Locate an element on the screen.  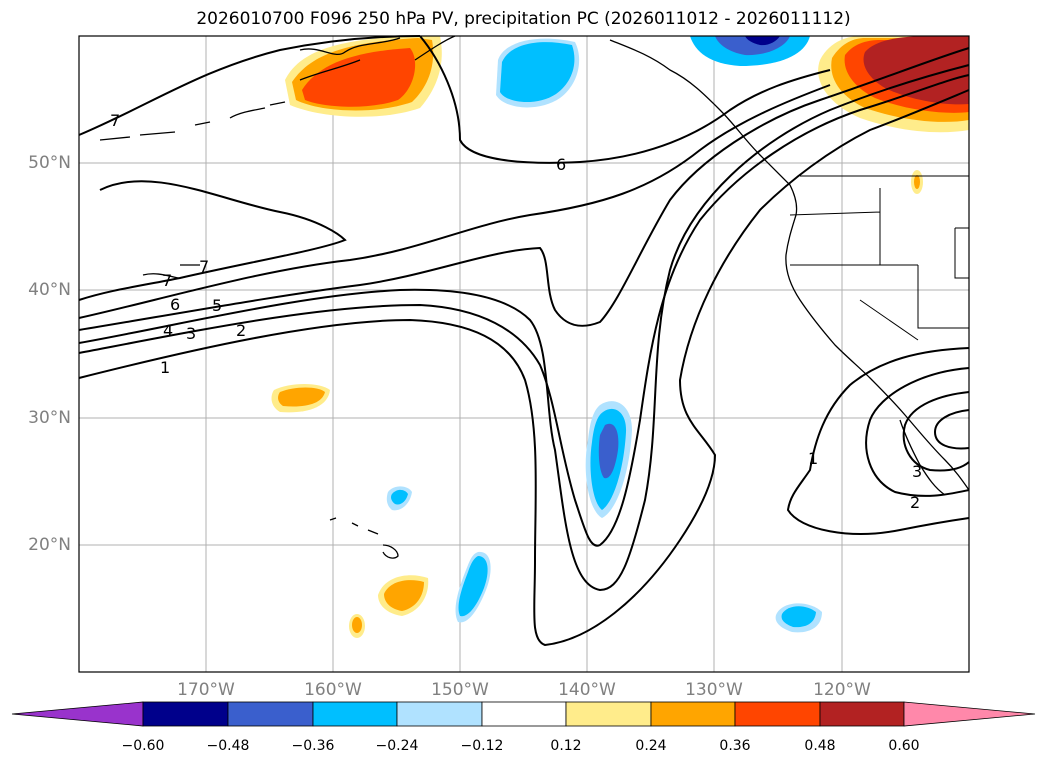
lon-label: 150°W is located at coordinates (460, 690).